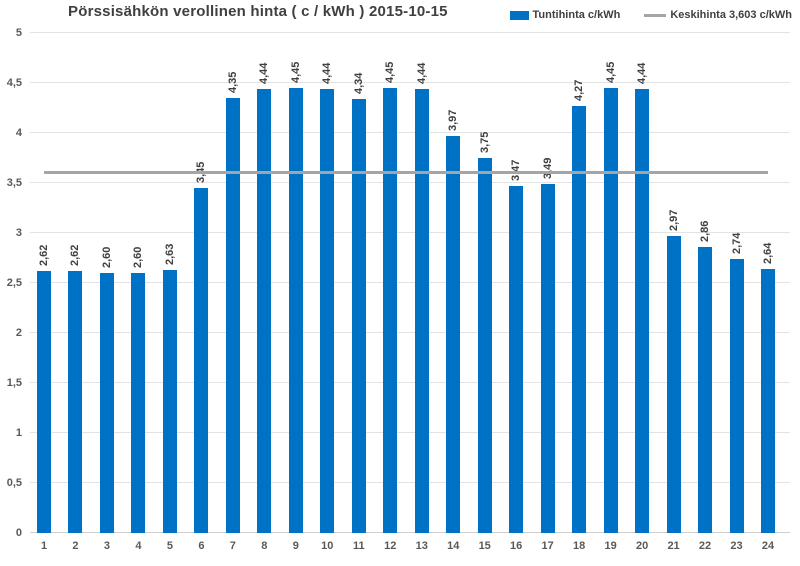 Image resolution: width=800 pixels, height=566 pixels. Describe the element at coordinates (453, 120) in the screenshot. I see `bar-value-label: 3,97` at that location.